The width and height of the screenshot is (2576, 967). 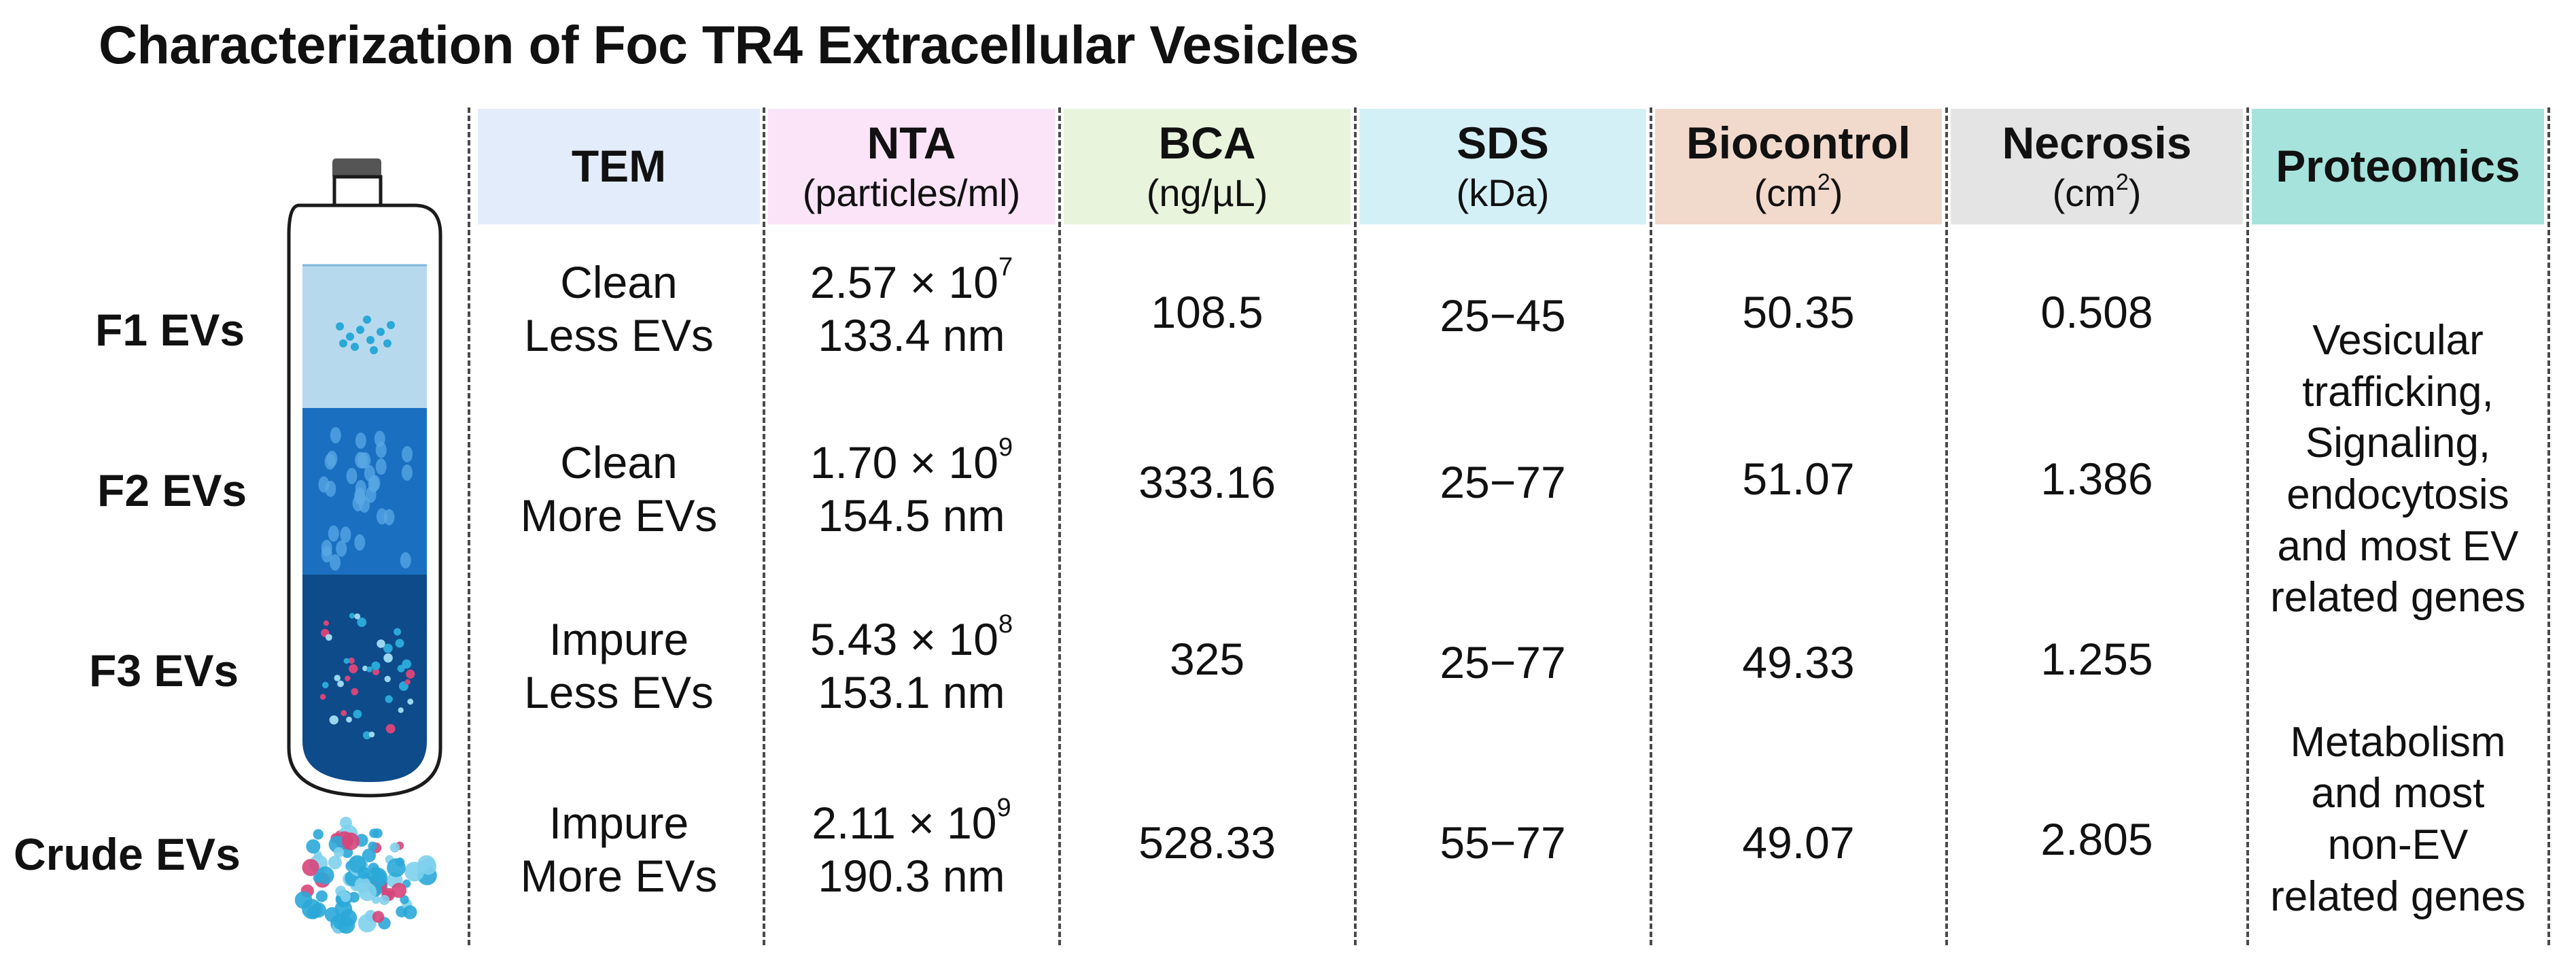 I want to click on sds-cell: 25−77, so click(x=1503, y=662).